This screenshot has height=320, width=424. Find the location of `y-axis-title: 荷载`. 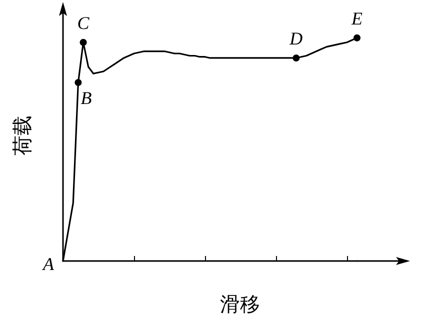

y-axis-title: 荷载 is located at coordinates (23, 136).